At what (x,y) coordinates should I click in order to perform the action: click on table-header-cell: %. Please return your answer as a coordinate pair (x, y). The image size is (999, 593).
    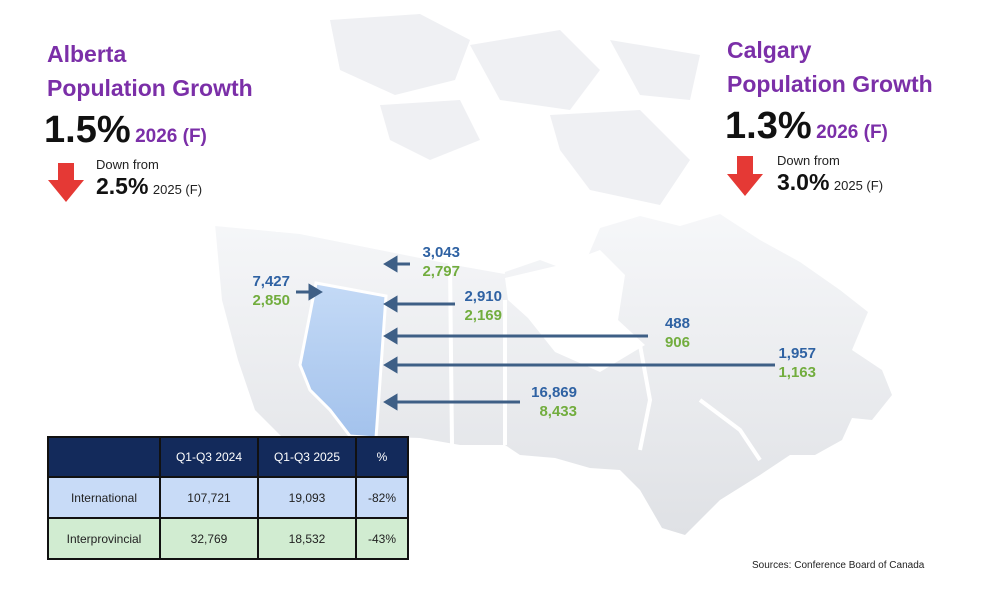
    Looking at the image, I should click on (382, 457).